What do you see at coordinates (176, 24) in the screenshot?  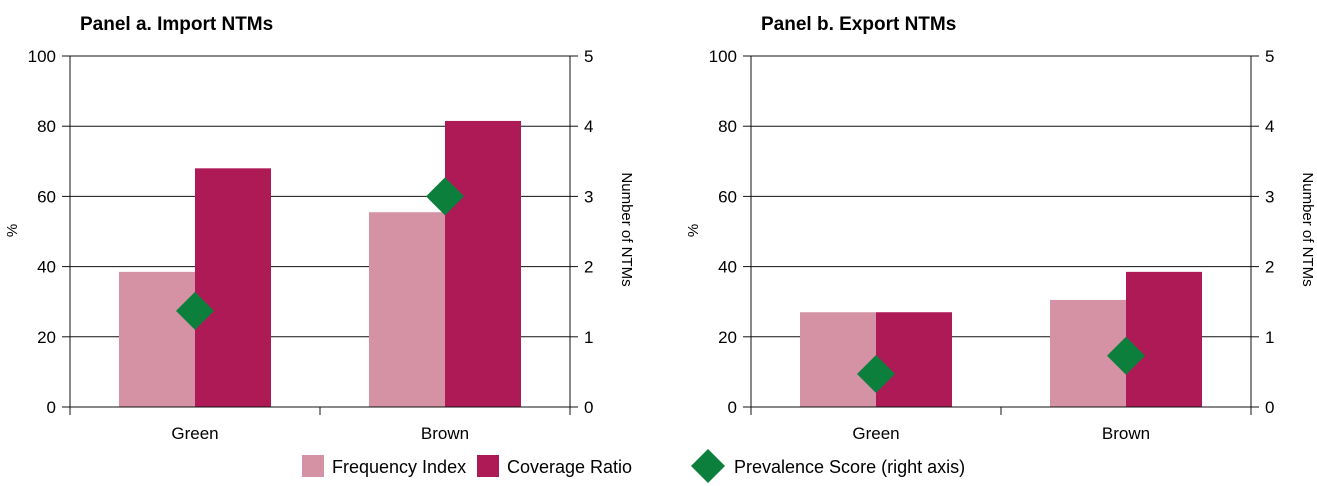 I see `panel-title: Panel a. Import NTMs` at bounding box center [176, 24].